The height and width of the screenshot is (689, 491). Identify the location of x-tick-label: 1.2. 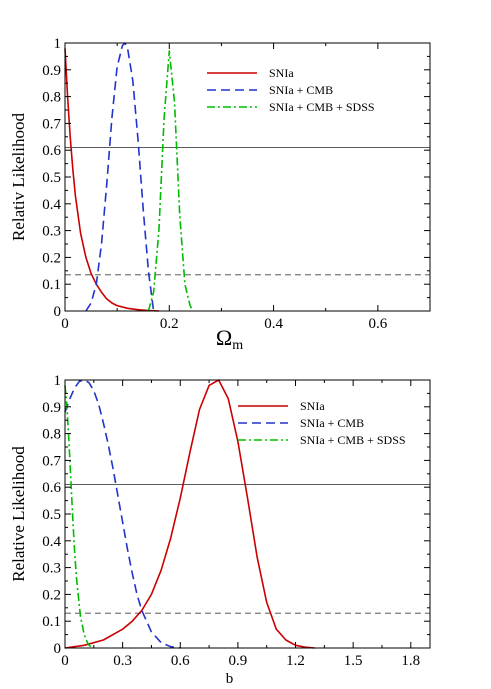
(295, 661).